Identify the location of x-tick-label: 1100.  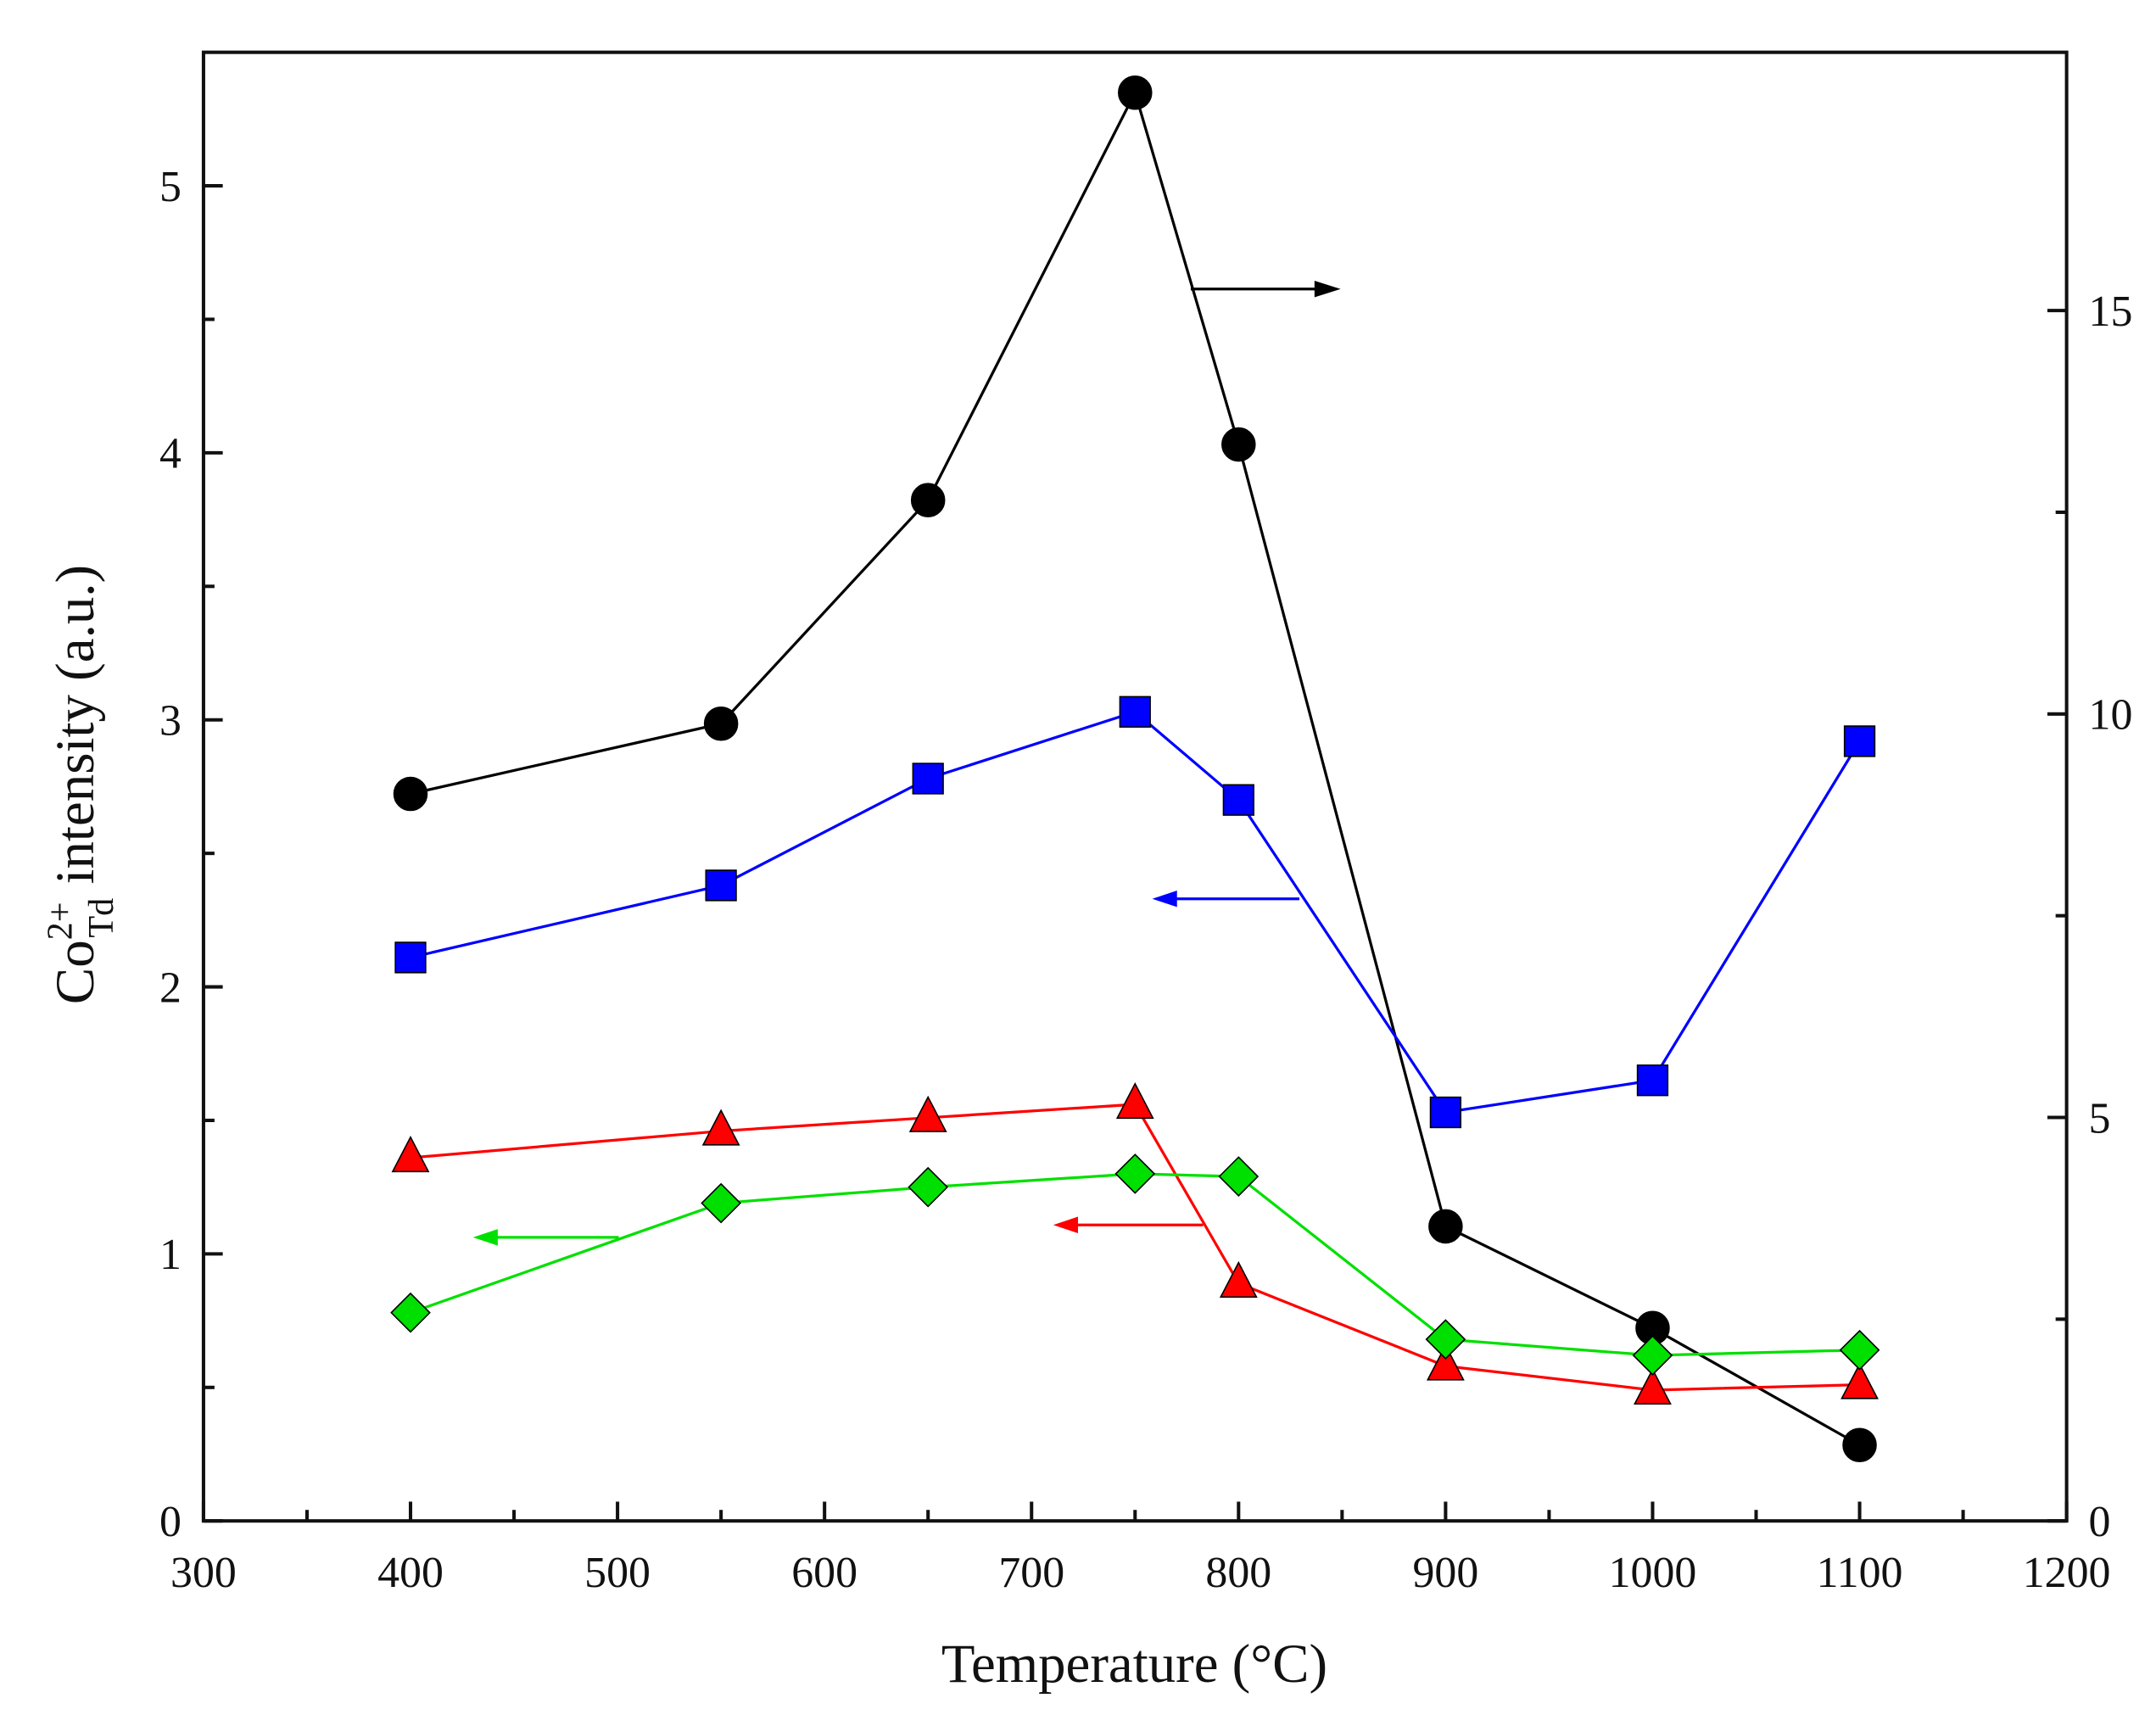
(1860, 1573).